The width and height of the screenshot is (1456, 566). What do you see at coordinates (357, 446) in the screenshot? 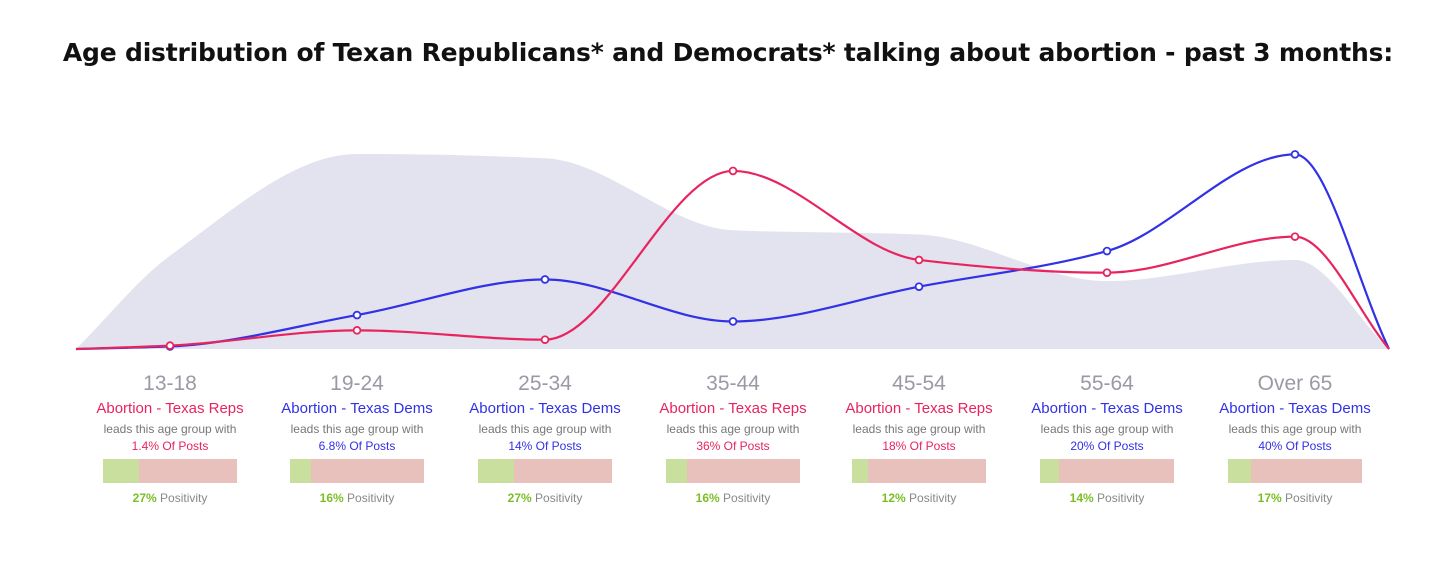
I see `share-of-posts: 6.8% Of Posts` at bounding box center [357, 446].